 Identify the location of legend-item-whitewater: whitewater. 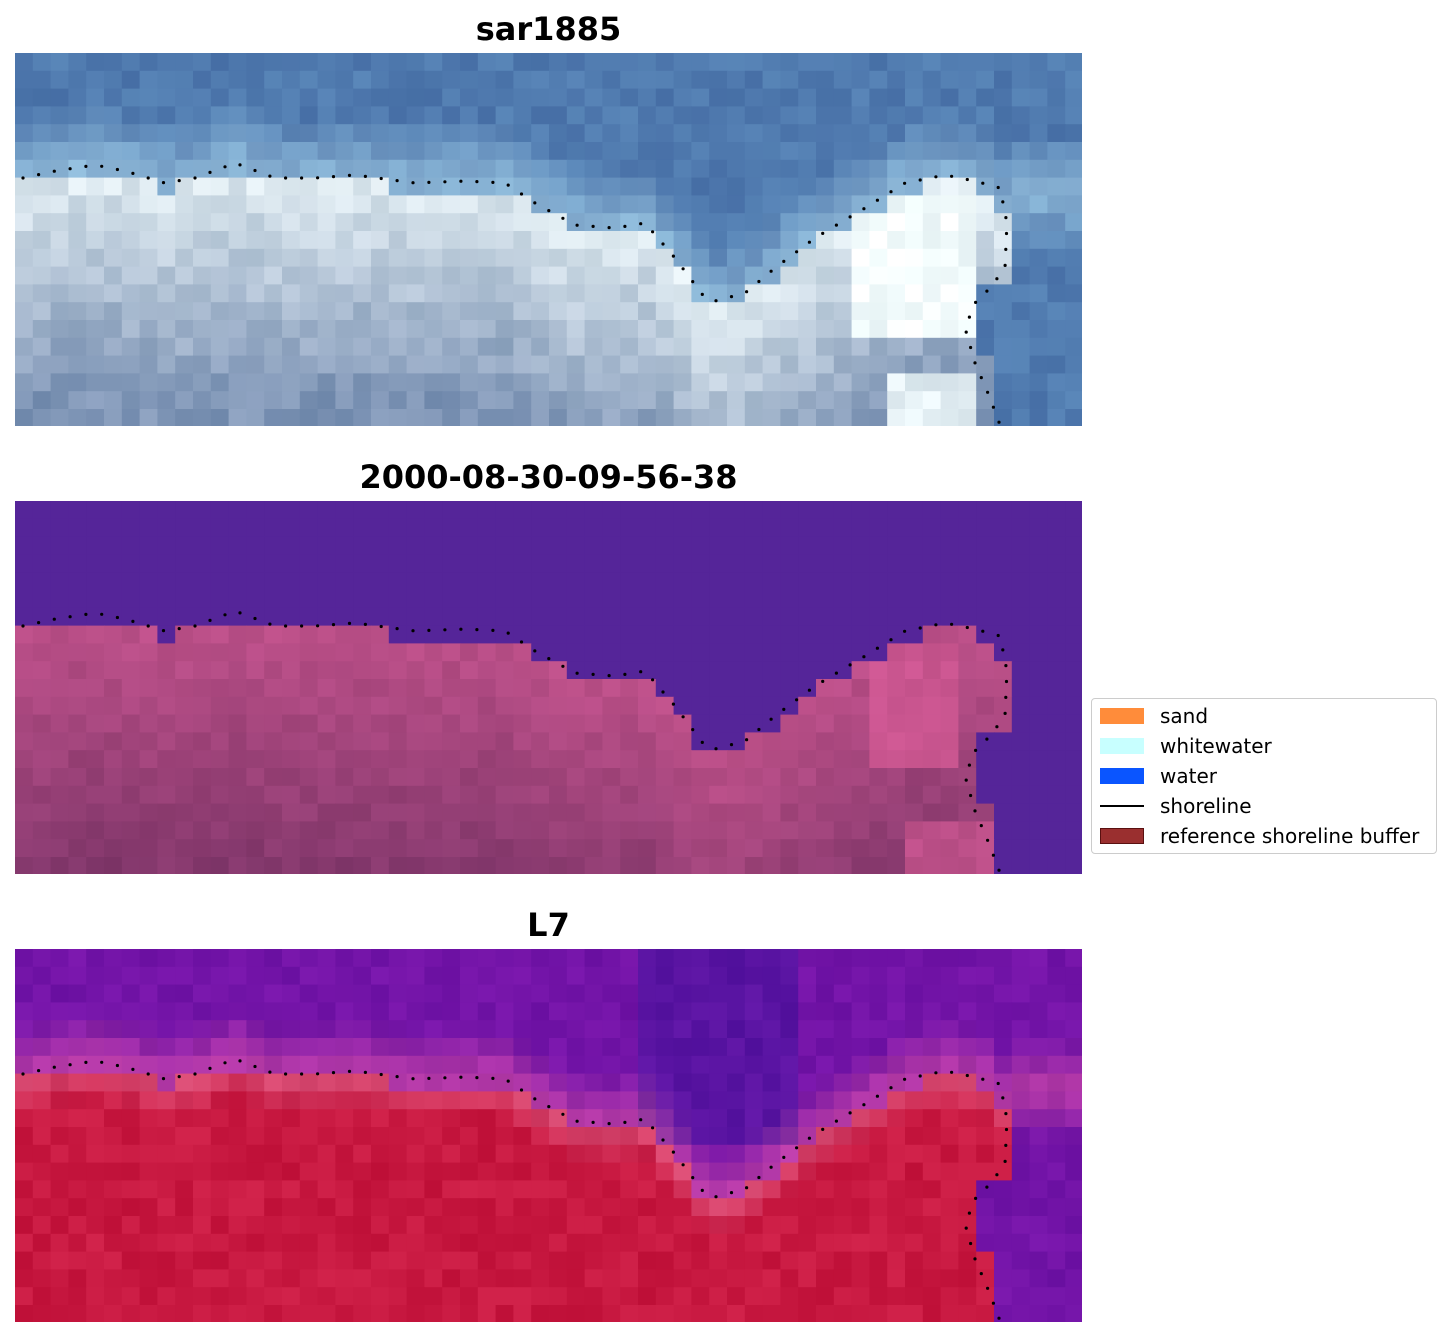
(1186, 746).